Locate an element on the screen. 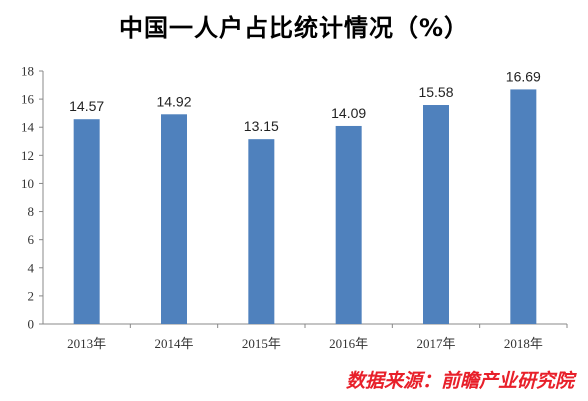 This screenshot has height=401, width=588. data-label: 14.57 is located at coordinates (86, 106).